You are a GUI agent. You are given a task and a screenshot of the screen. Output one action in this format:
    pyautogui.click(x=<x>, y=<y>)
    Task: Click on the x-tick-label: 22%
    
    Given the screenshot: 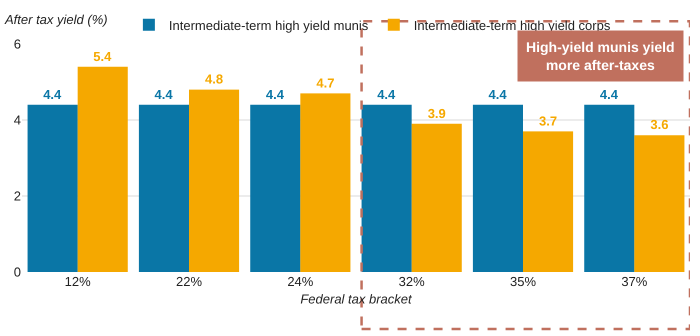 What is the action you would take?
    pyautogui.click(x=189, y=281)
    